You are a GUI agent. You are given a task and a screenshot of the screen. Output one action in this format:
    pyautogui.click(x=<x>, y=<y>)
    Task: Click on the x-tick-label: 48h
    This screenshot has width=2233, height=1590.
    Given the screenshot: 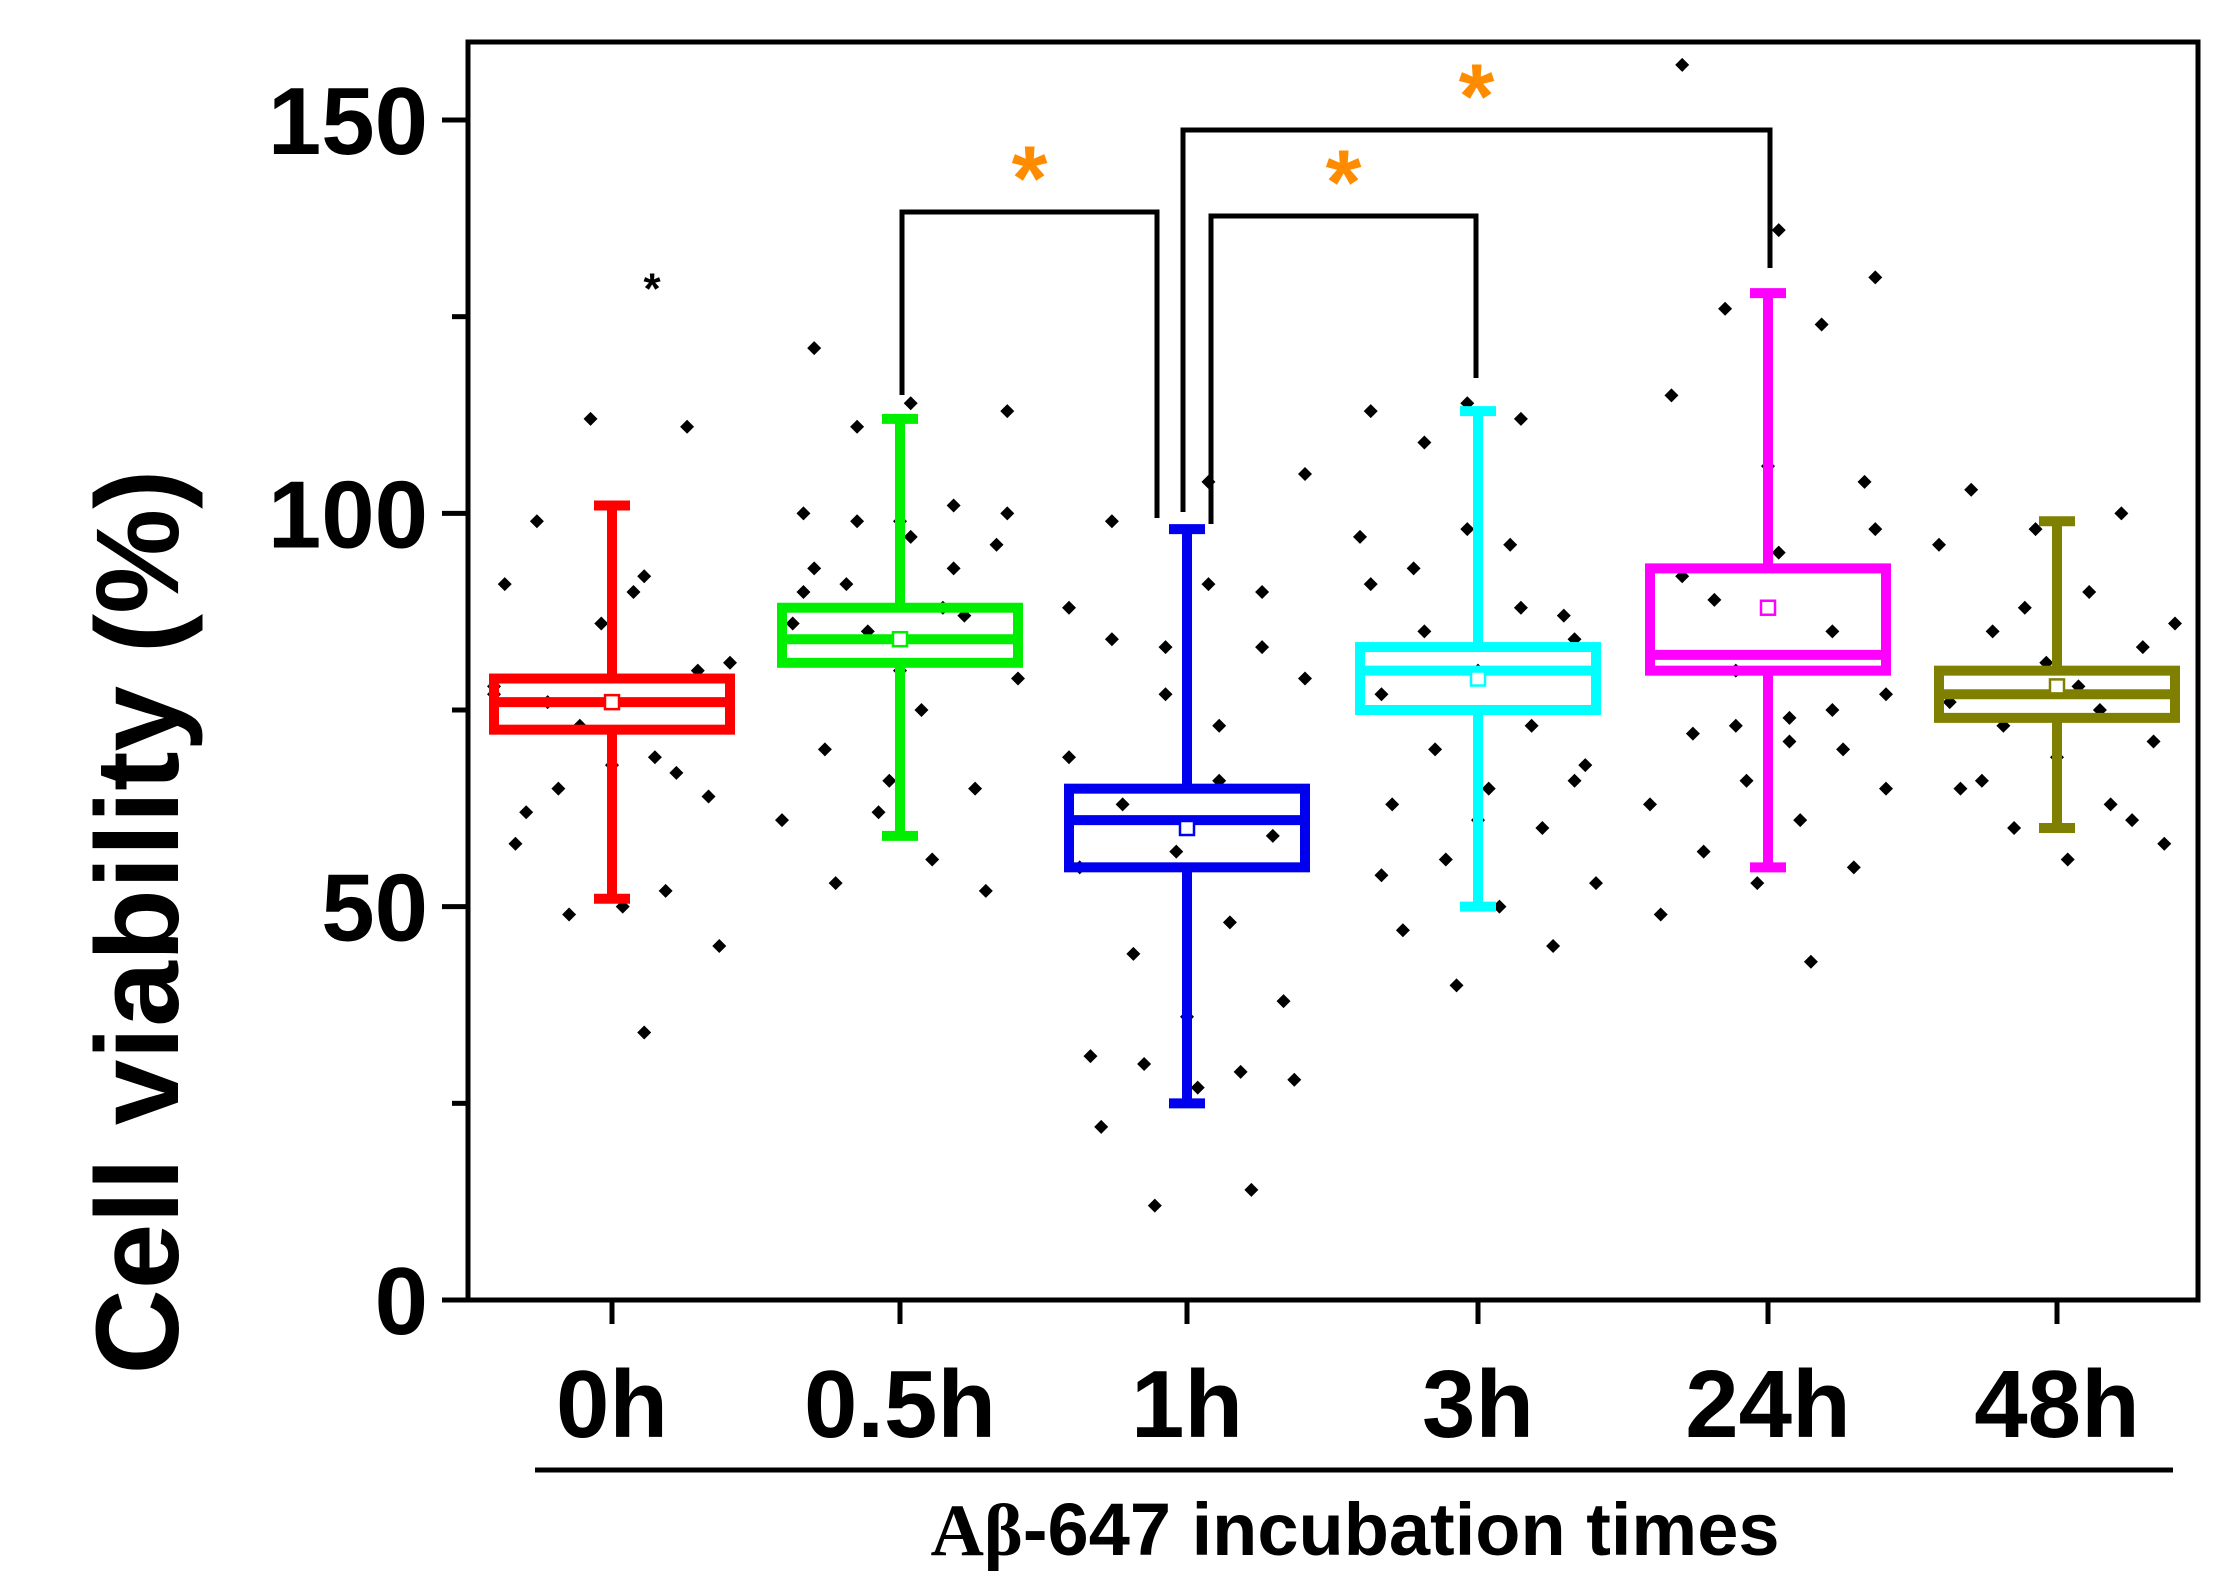 What is the action you would take?
    pyautogui.click(x=2056, y=1404)
    